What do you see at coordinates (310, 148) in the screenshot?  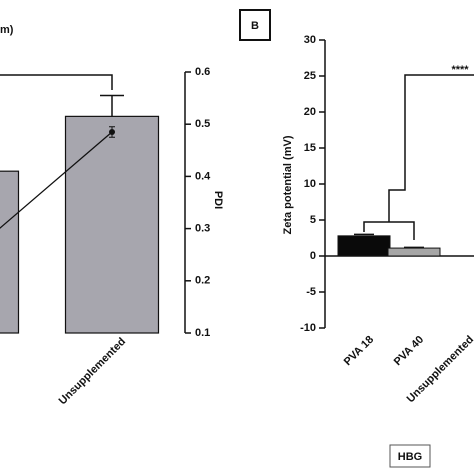 I see `y-tick-label: 15` at bounding box center [310, 148].